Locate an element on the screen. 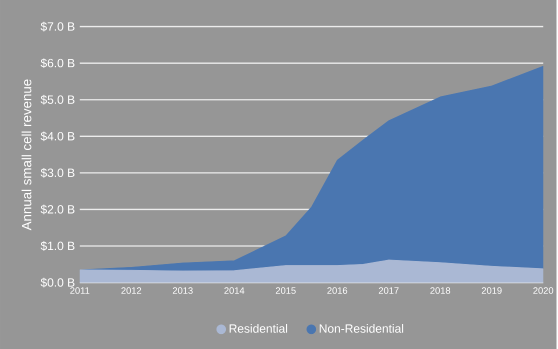 The image size is (558, 349). y-axis-title: Annual small cell revenue is located at coordinates (27, 154).